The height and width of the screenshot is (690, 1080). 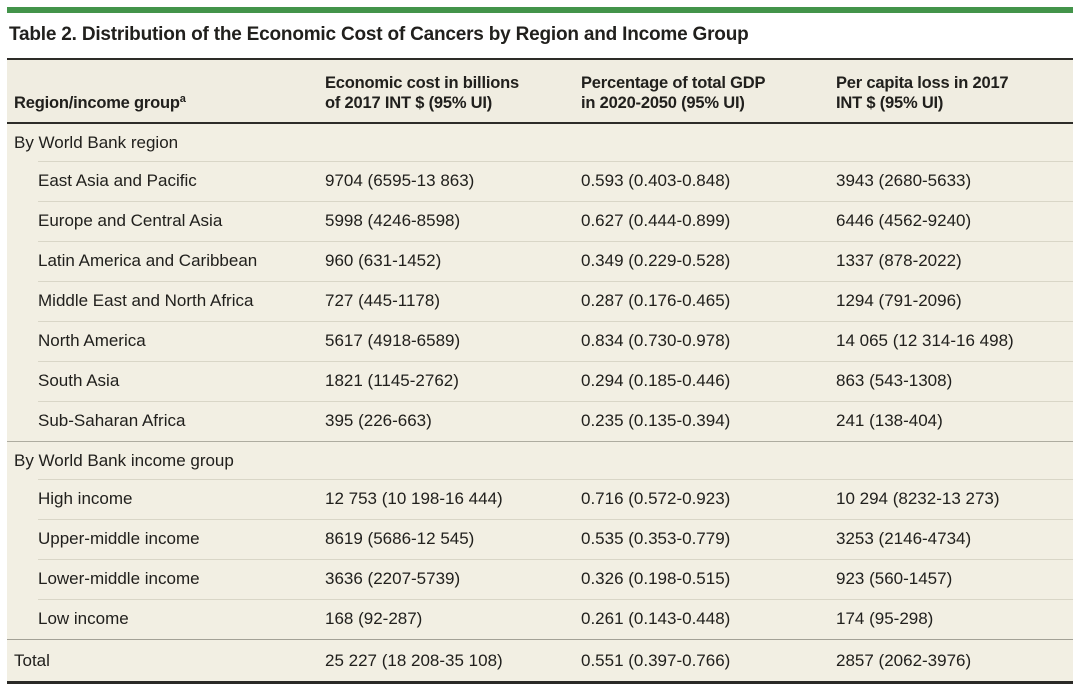 I want to click on cell-economic-cost: 5998 (4246-8598), so click(x=393, y=220).